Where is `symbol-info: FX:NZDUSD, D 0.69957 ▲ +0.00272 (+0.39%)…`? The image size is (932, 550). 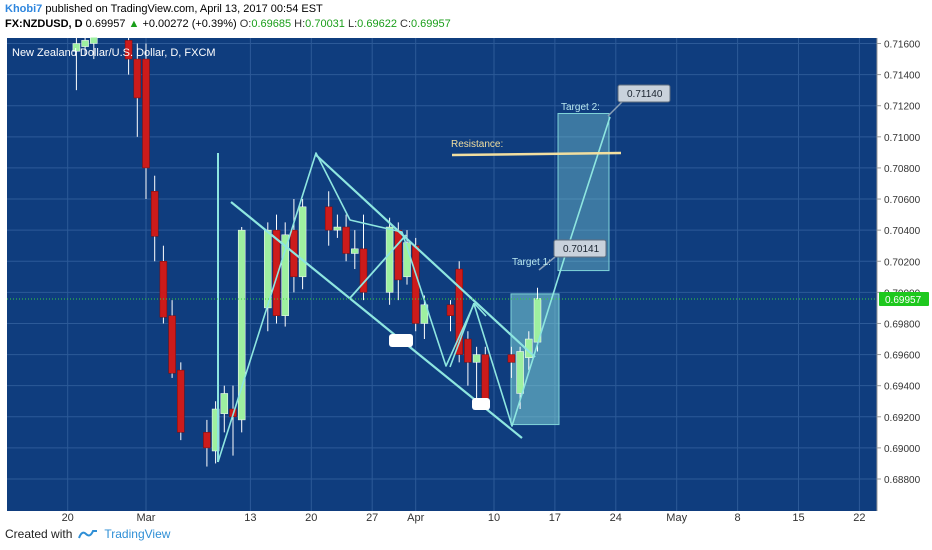 symbol-info: FX:NZDUSD, D 0.69957 ▲ +0.00272 (+0.39%)… is located at coordinates (228, 24).